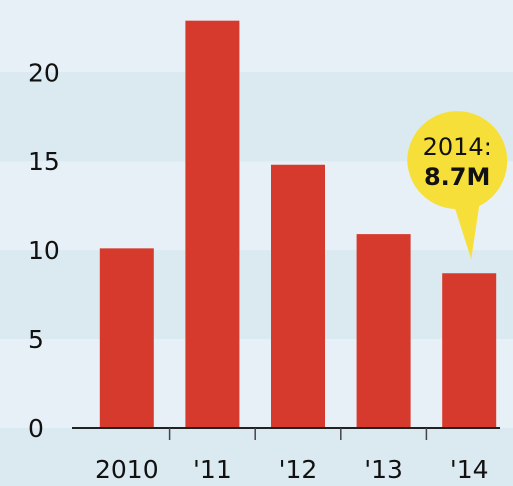 The height and width of the screenshot is (486, 513). I want to click on y-tick-label-10: 10, so click(44, 250).